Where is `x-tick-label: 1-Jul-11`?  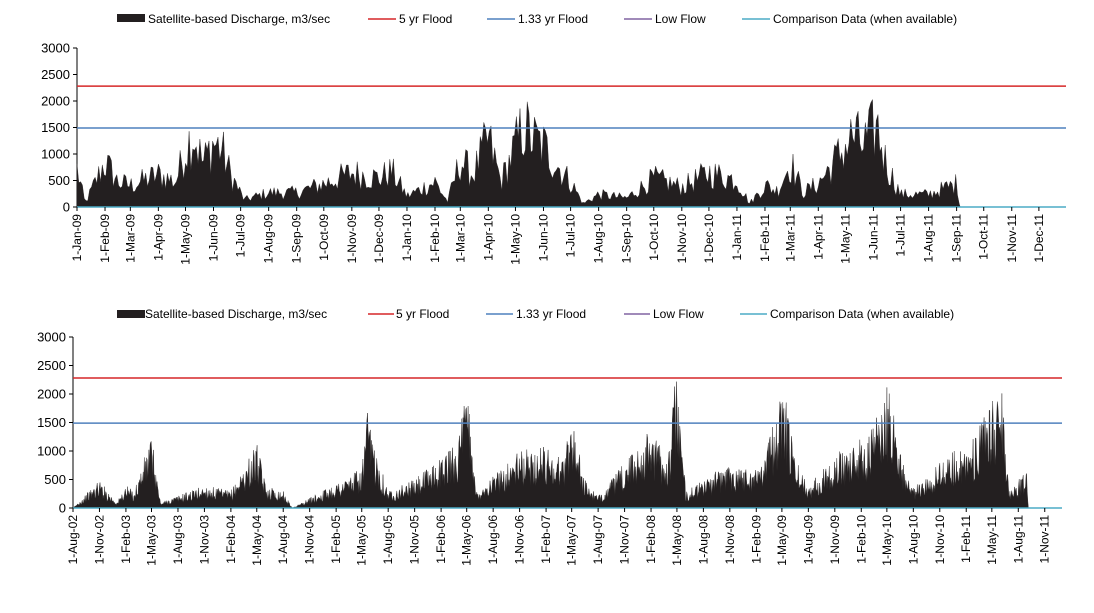 x-tick-label: 1-Jul-11 is located at coordinates (901, 235).